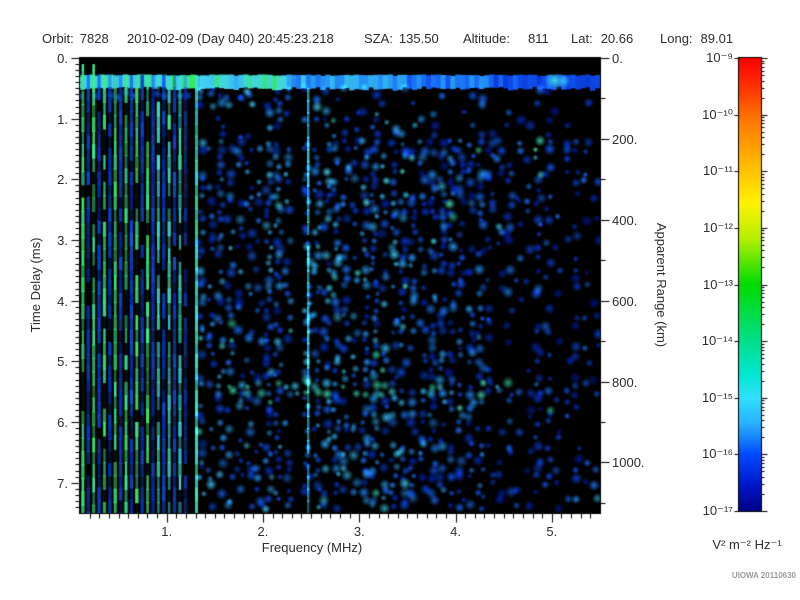  Describe the element at coordinates (263, 531) in the screenshot. I see `x-tick-label: 2.` at that location.